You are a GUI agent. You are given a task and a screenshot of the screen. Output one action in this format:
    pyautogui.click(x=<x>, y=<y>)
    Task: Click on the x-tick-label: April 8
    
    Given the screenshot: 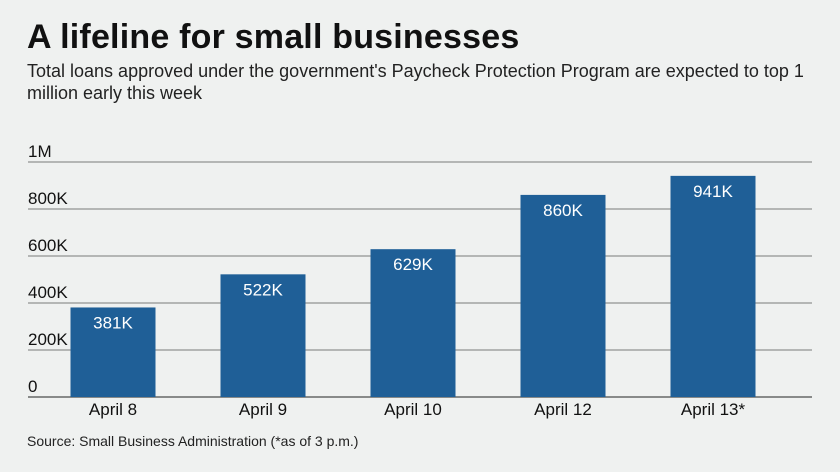 What is the action you would take?
    pyautogui.click(x=113, y=409)
    